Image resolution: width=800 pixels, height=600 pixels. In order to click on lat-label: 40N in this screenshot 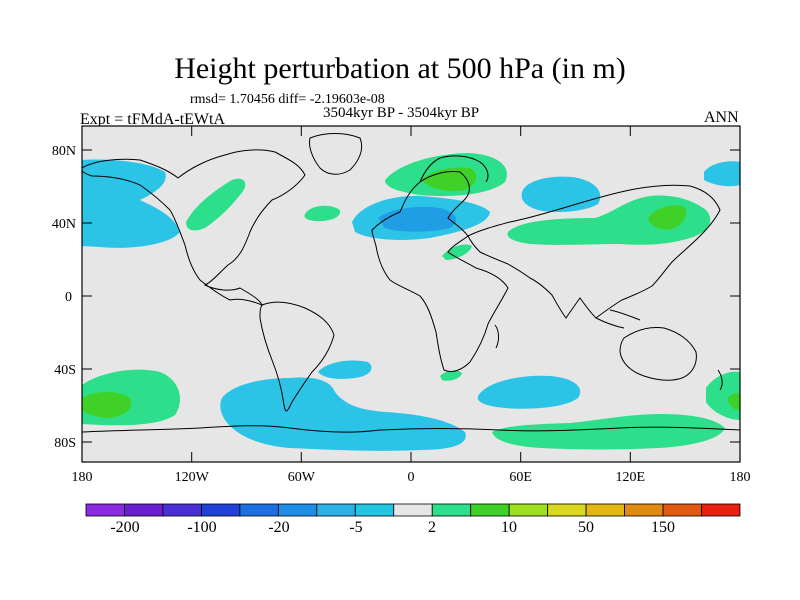, I will do `click(64, 224)`.